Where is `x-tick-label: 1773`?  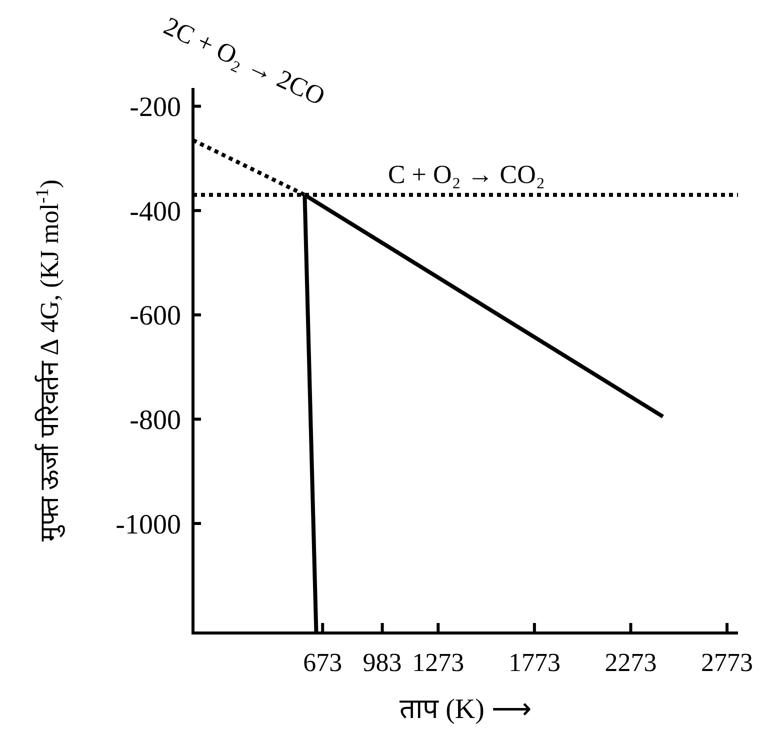
x-tick-label: 1773 is located at coordinates (534, 662).